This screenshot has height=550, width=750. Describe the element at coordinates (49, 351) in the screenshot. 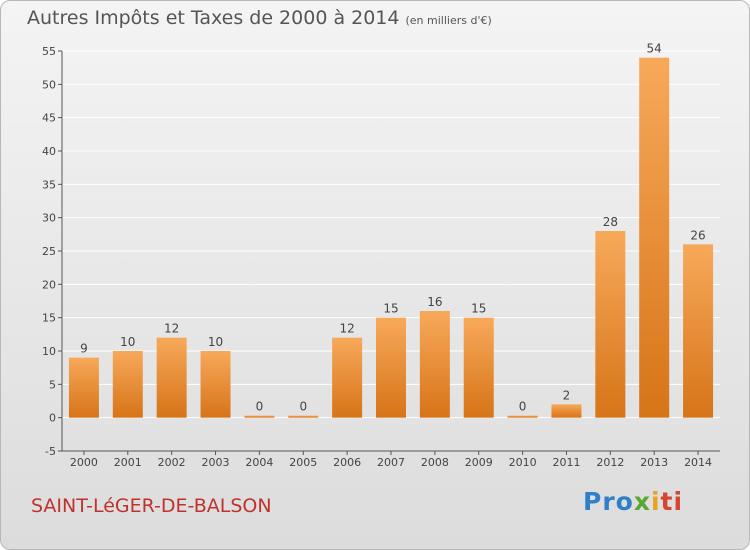

I see `y-tick-label: 10` at that location.